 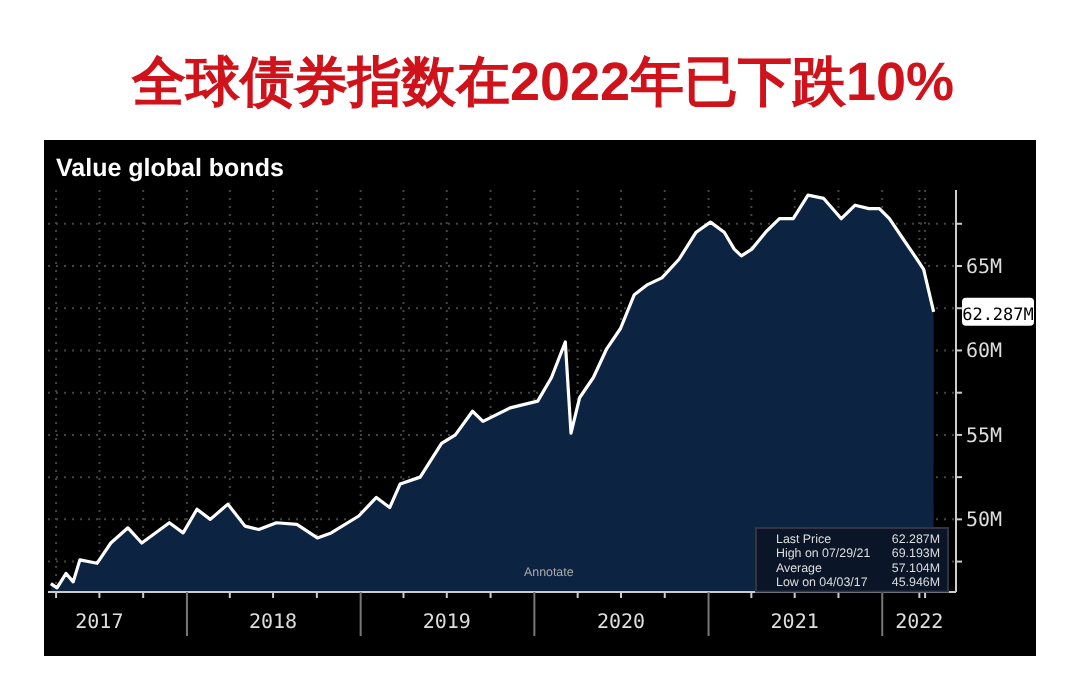 I want to click on x-tick-label: 2017, so click(x=99, y=623).